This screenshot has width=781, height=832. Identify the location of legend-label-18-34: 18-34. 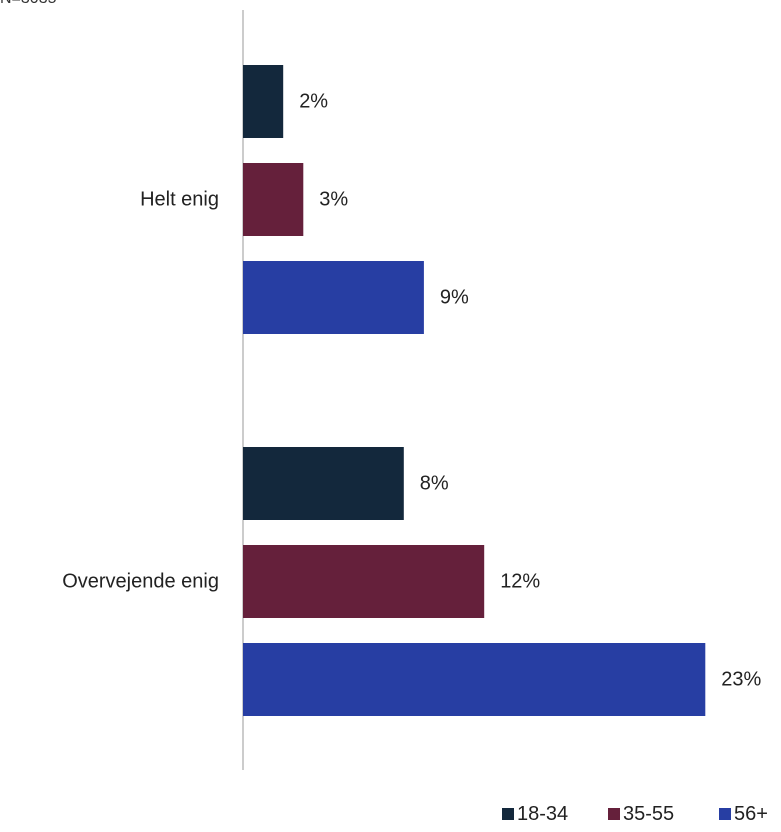
(542, 814).